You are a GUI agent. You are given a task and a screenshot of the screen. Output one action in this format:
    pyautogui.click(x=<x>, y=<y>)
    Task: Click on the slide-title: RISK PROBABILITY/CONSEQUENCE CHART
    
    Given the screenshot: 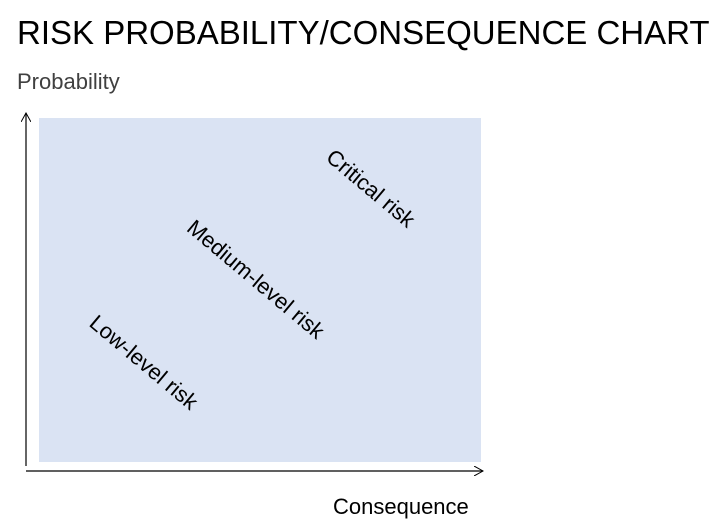 What is the action you would take?
    pyautogui.click(x=363, y=32)
    